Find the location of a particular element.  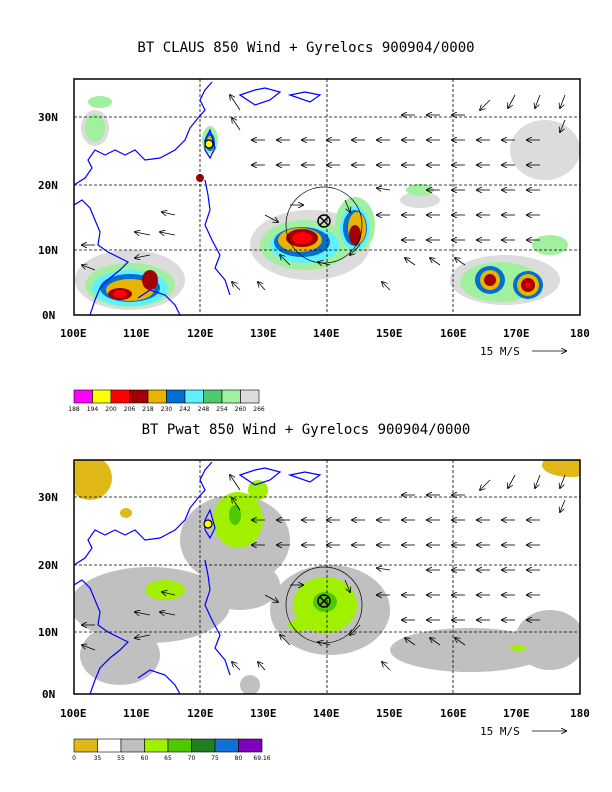

panel2-xlabel: 120E is located at coordinates (200, 713).